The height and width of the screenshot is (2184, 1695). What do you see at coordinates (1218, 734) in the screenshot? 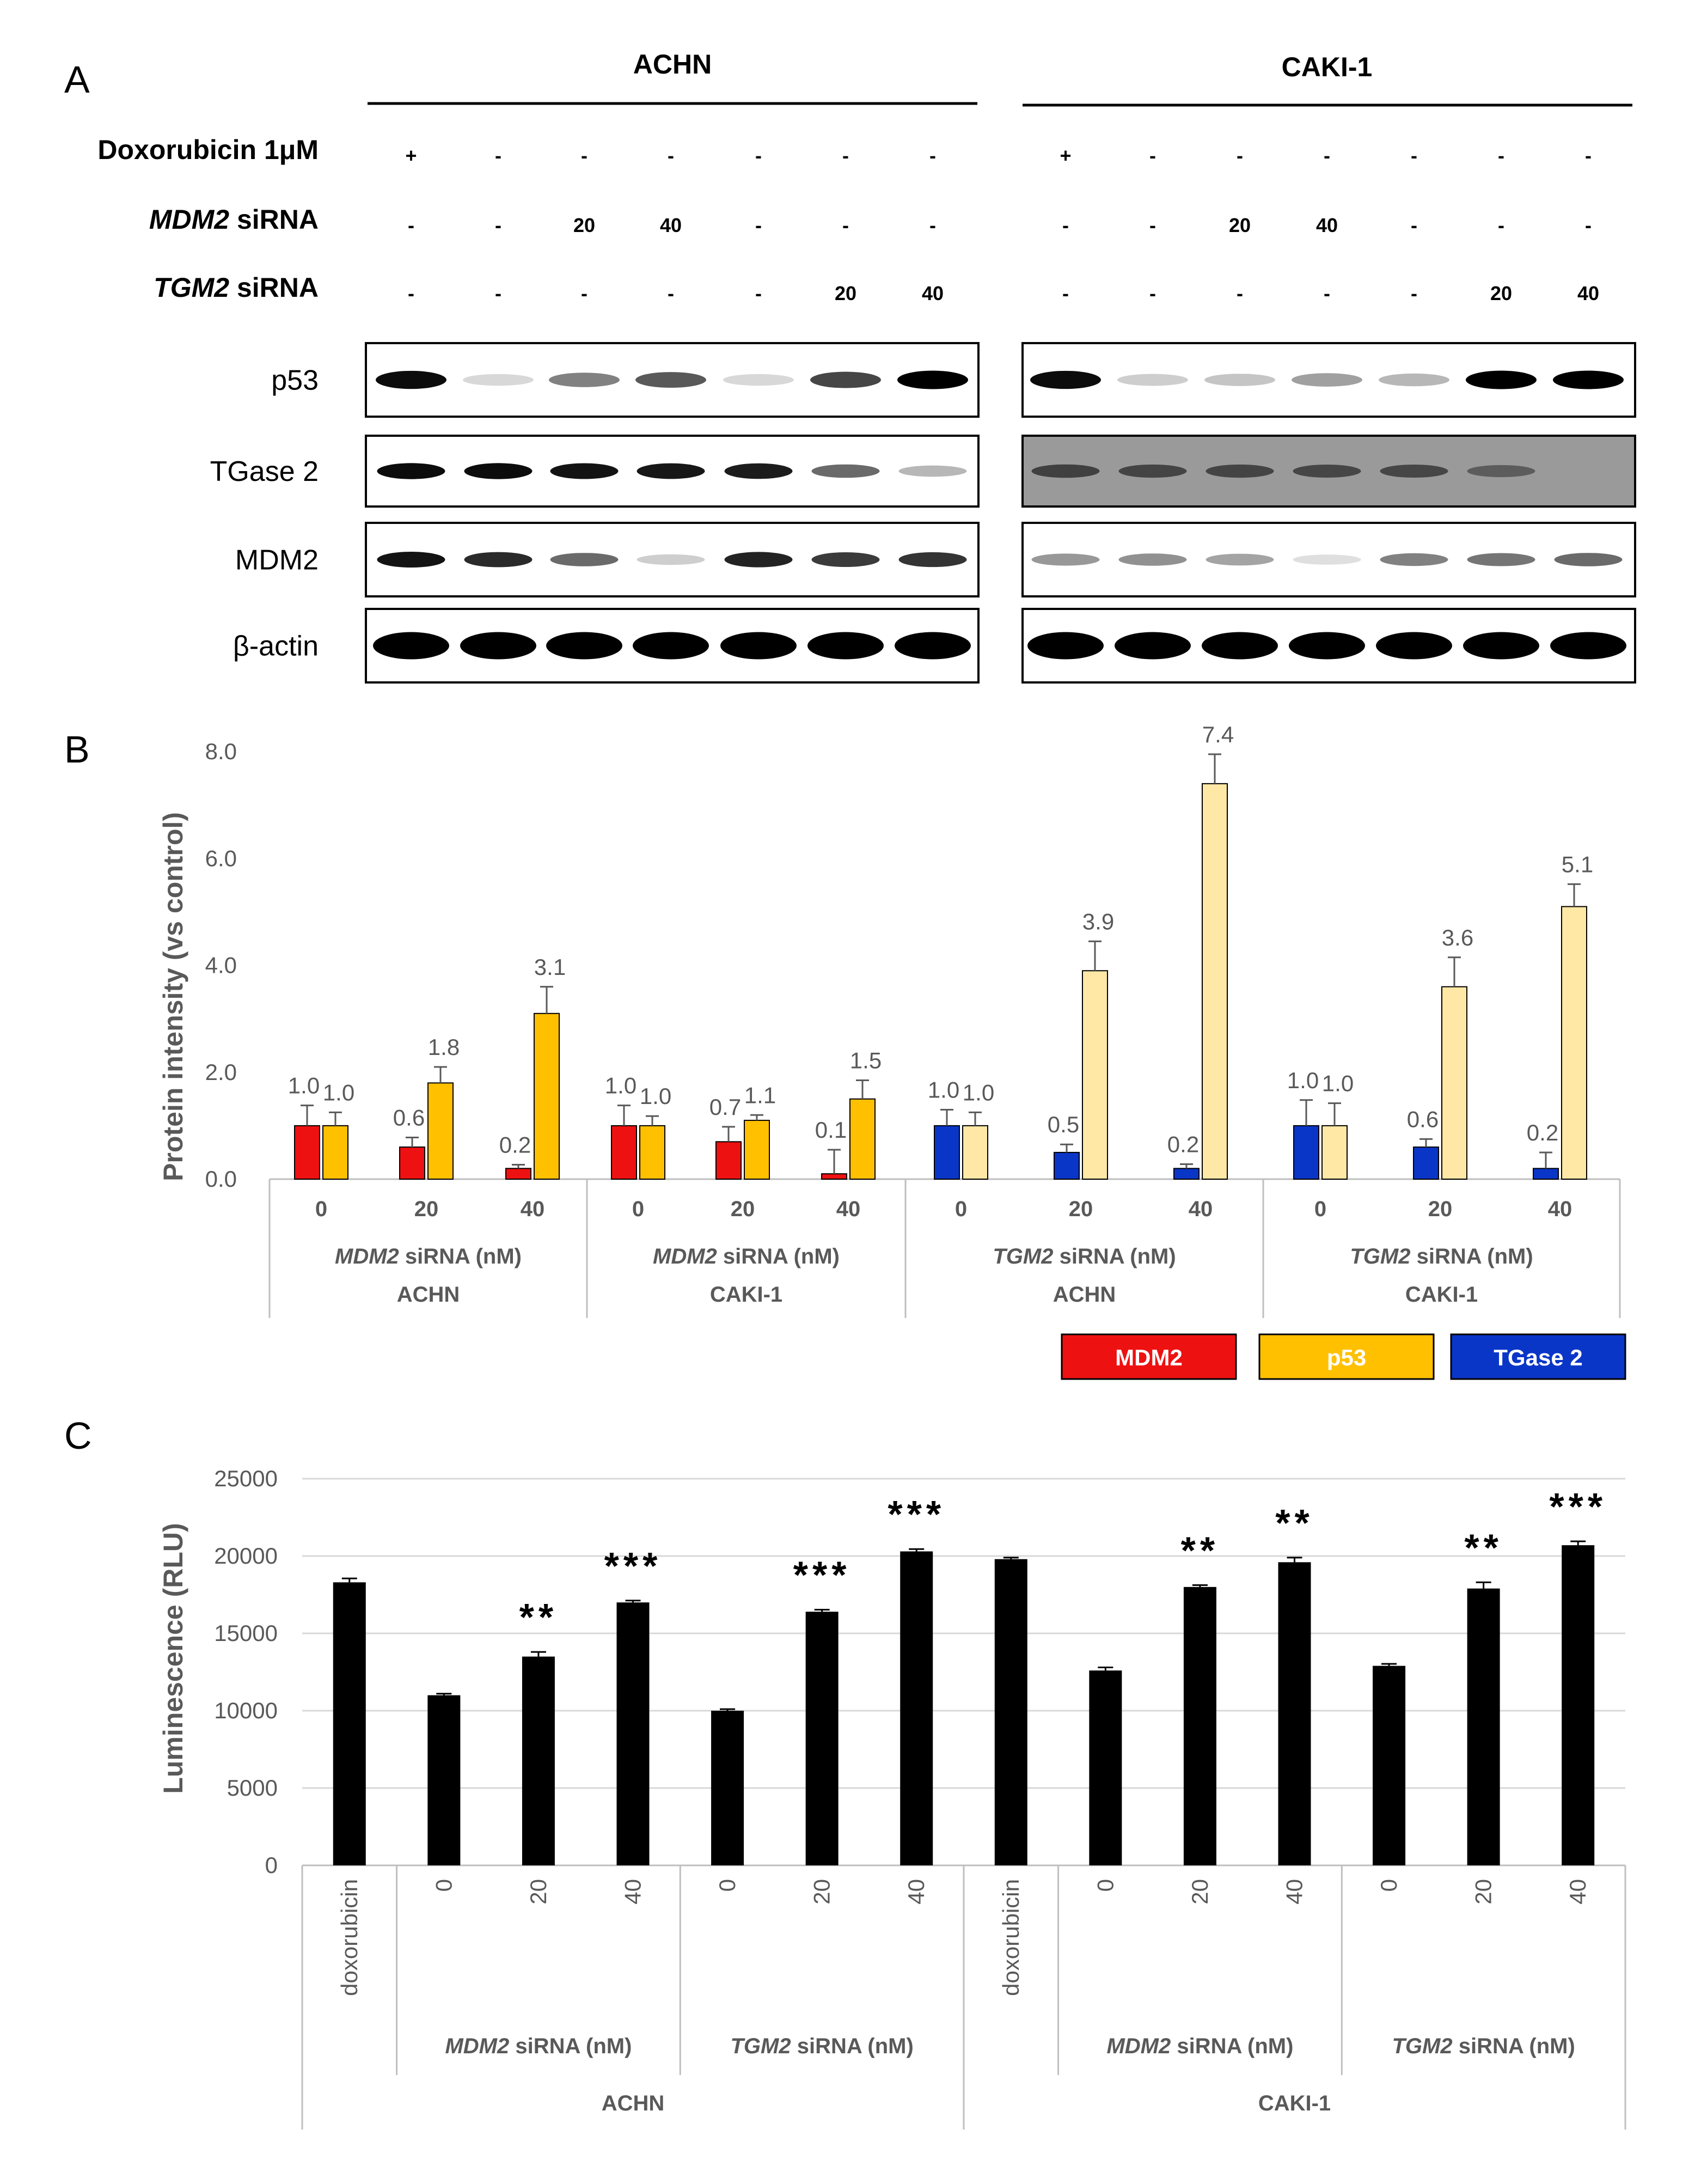
I see `panel-b-data-label: 7.4` at bounding box center [1218, 734].